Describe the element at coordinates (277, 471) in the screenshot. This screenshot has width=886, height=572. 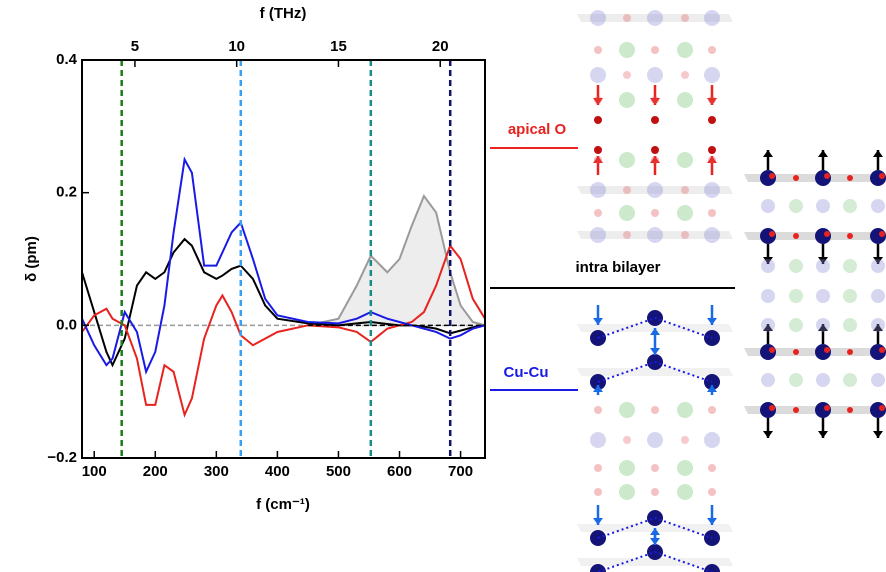
I see `x-tick-label: 400` at that location.